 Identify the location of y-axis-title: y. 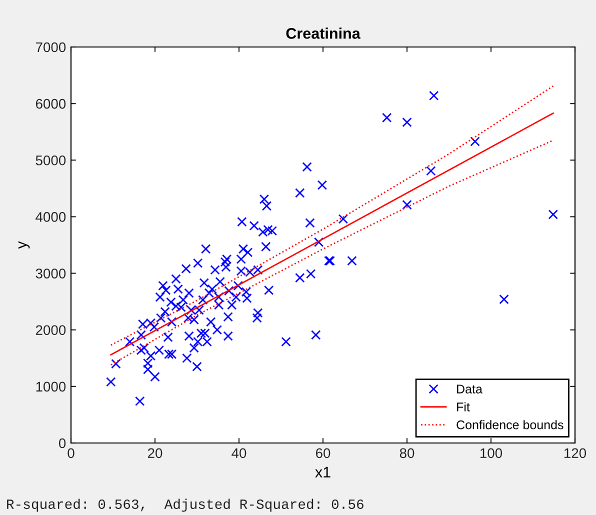
(24, 245).